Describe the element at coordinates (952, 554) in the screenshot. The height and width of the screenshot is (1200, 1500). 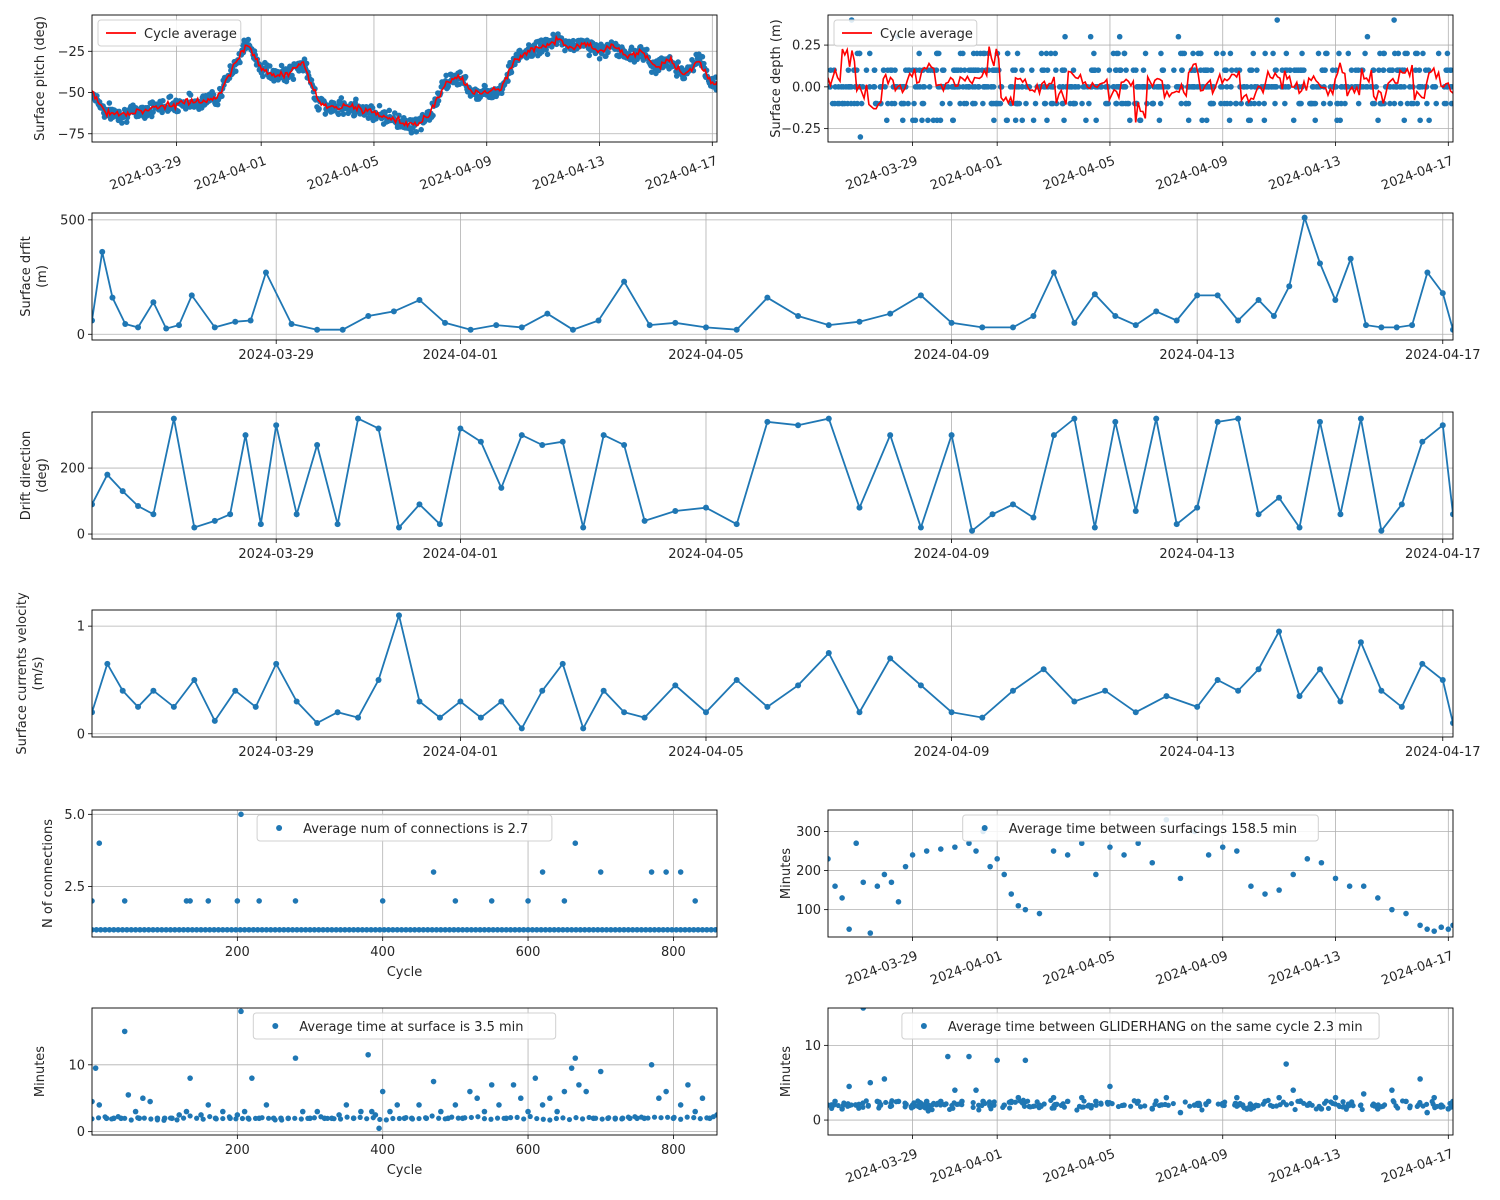
I see `x-tick-label: 2024-04-09` at that location.